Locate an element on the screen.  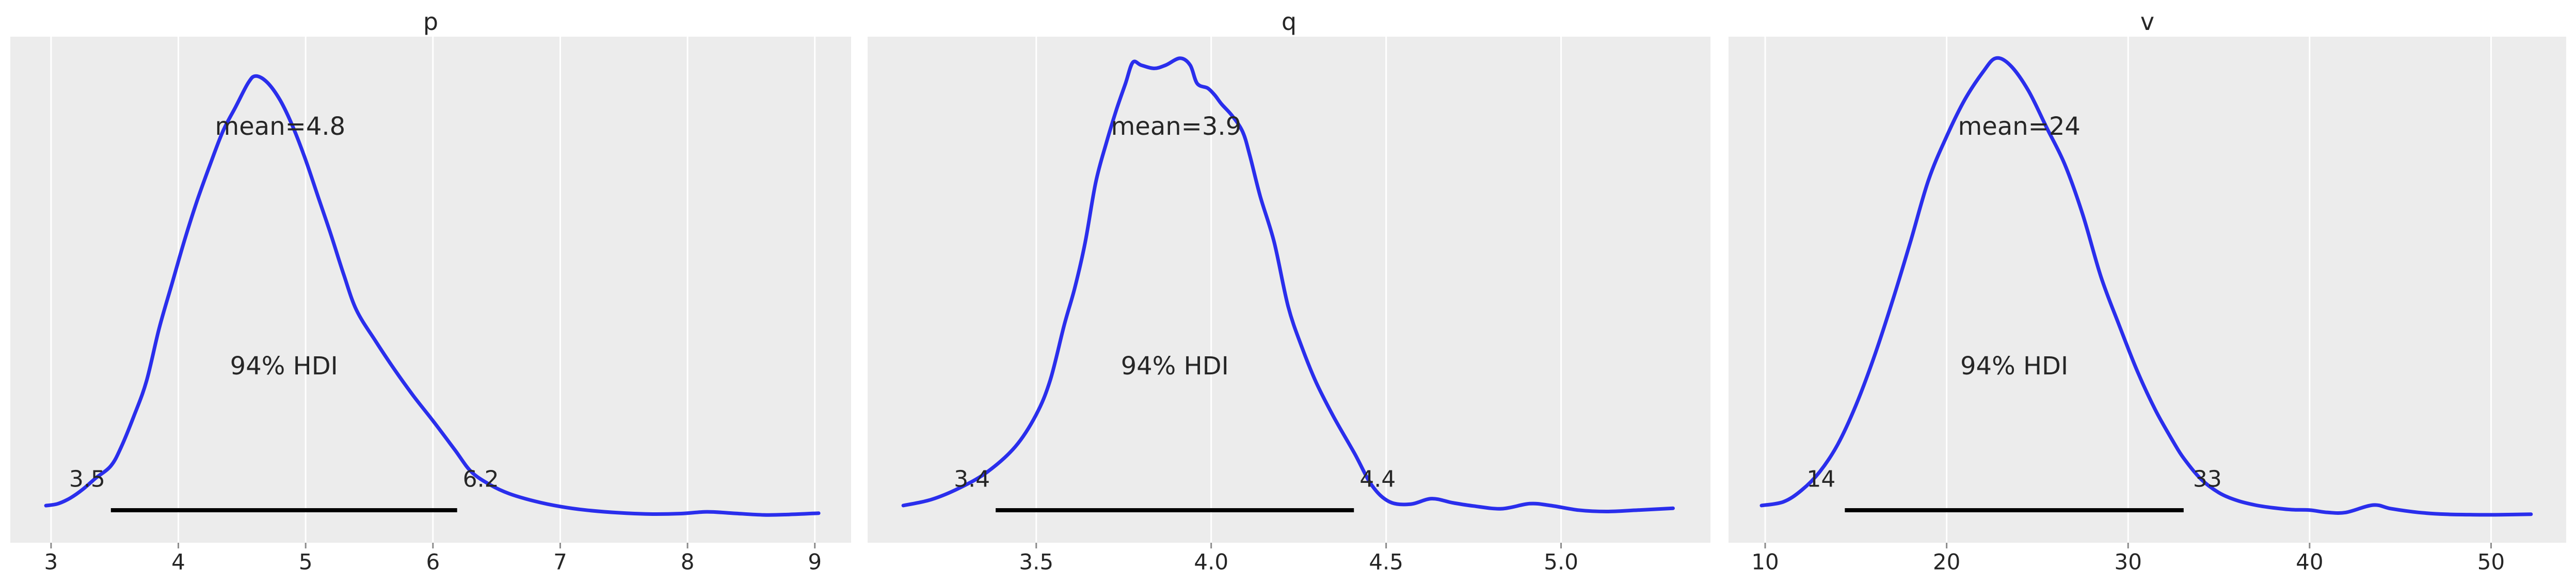
x-tick-label: 4.5 is located at coordinates (1386, 562).